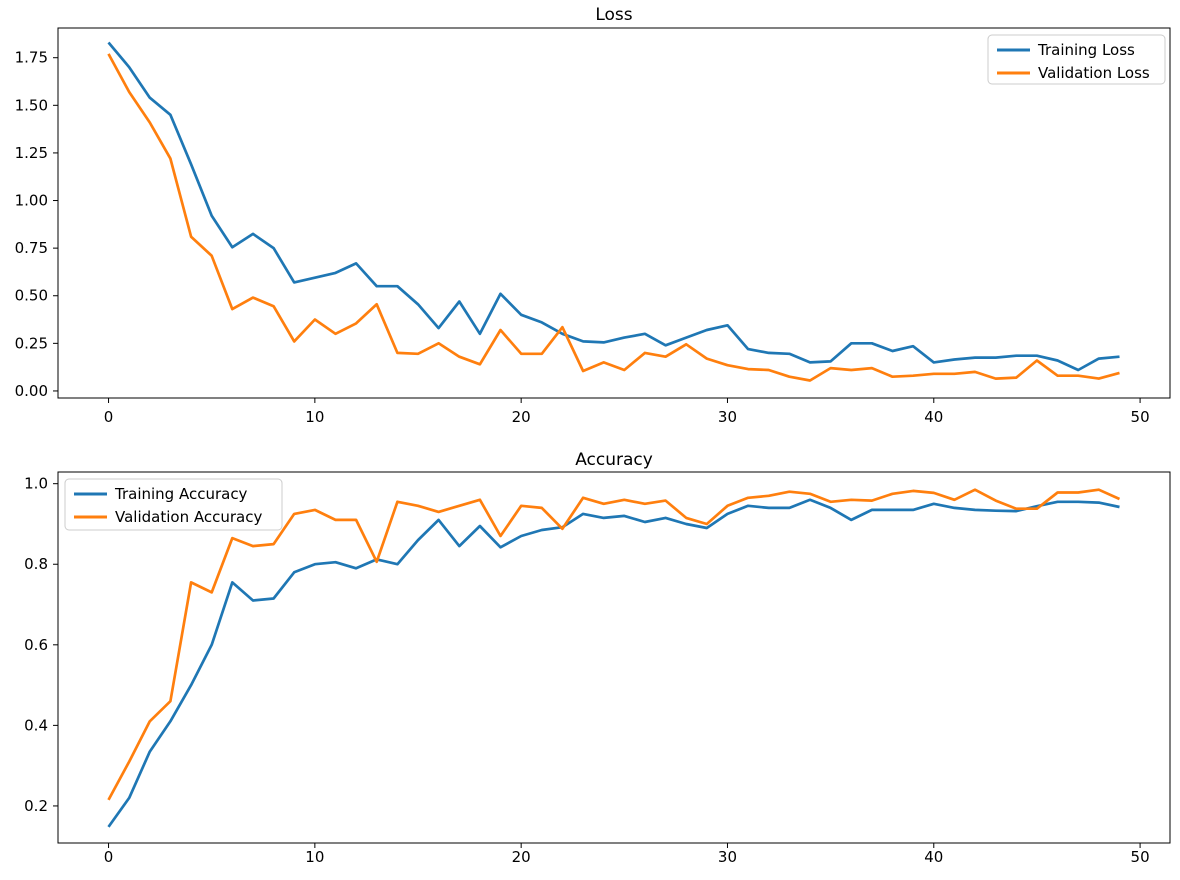  I want to click on y-tick-label: 1.00, so click(31, 201).